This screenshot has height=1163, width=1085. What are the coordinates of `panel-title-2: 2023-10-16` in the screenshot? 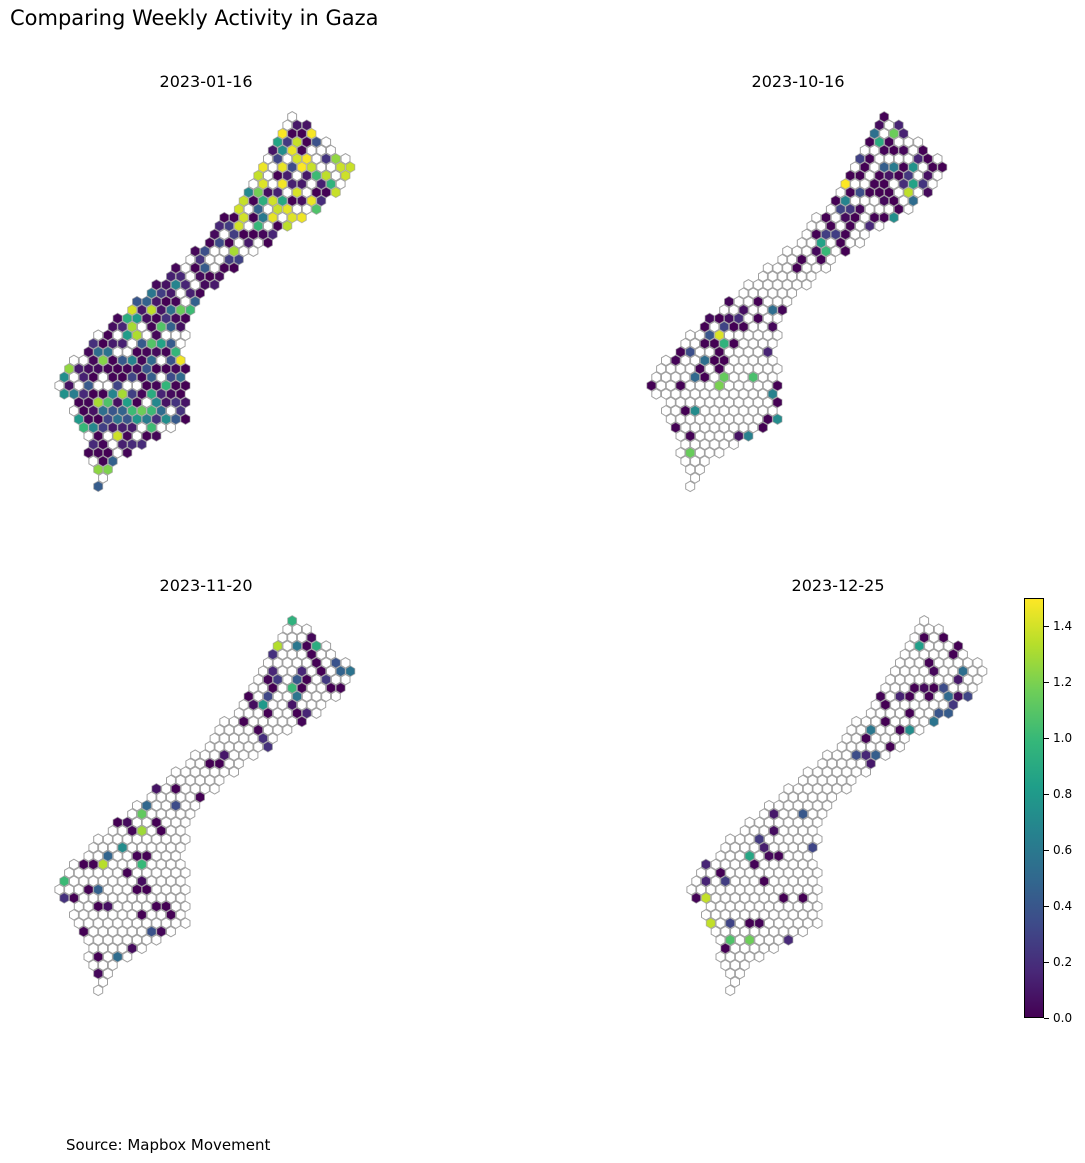 It's located at (798, 81).